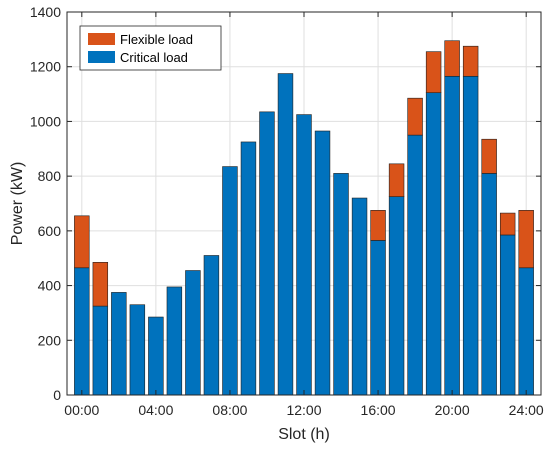  I want to click on y-tick-label: 600, so click(50, 231).